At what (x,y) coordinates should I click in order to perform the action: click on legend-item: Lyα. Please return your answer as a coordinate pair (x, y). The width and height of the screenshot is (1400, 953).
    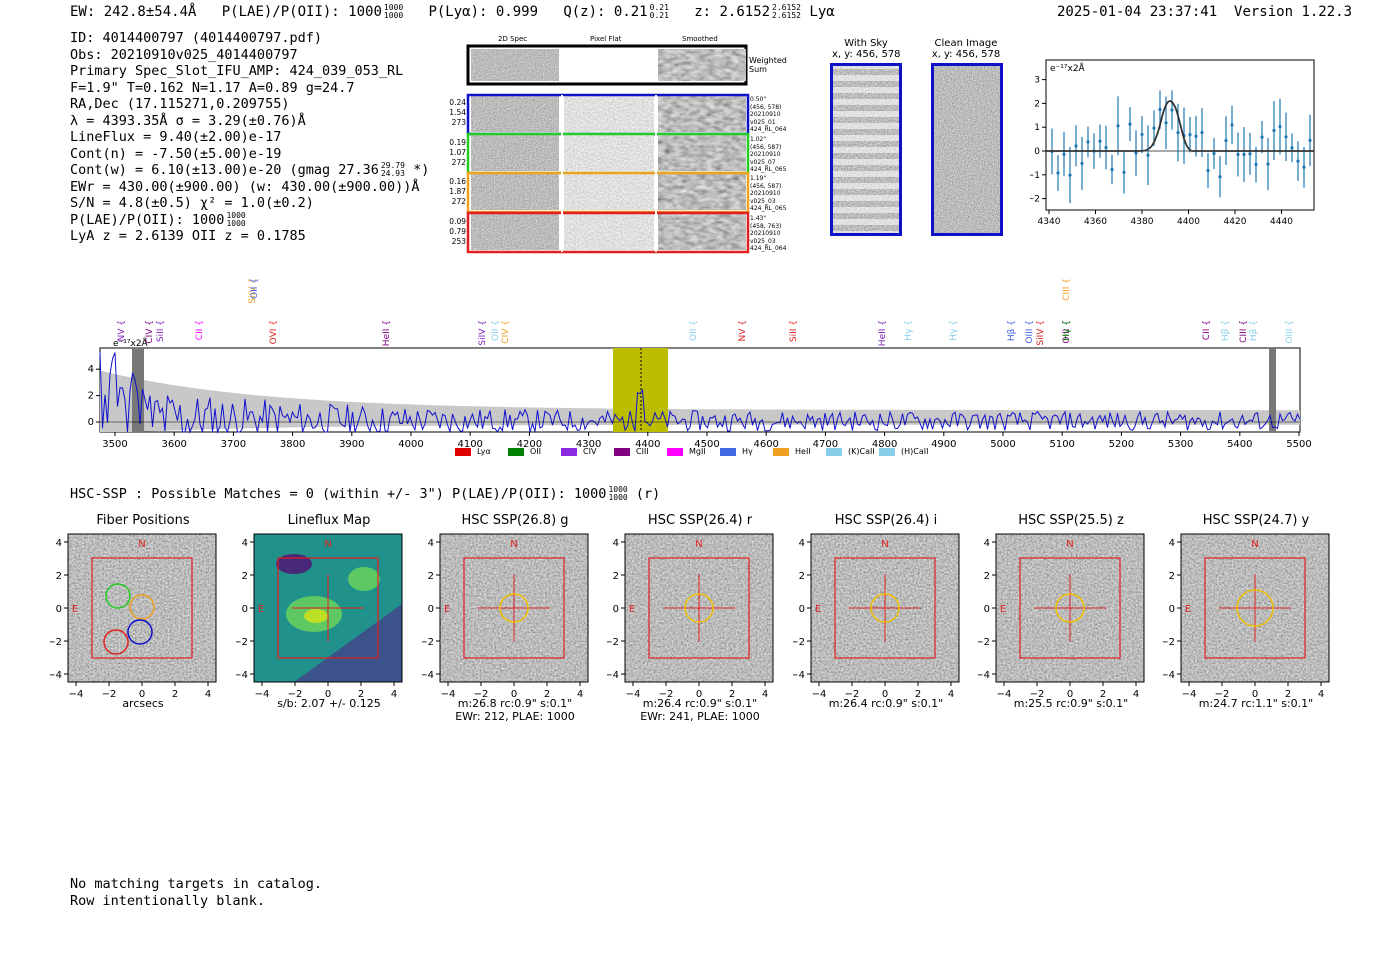
    Looking at the image, I should click on (473, 451).